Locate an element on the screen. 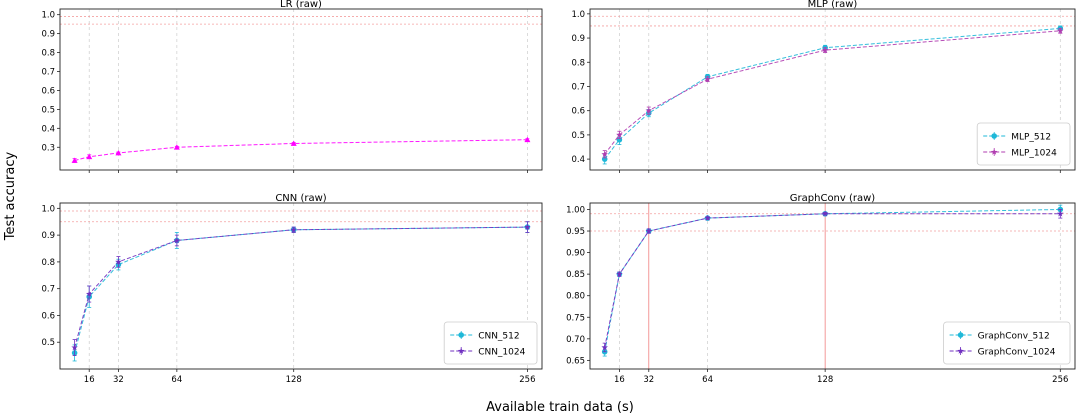  legend-label: CNN_512 is located at coordinates (498, 337).